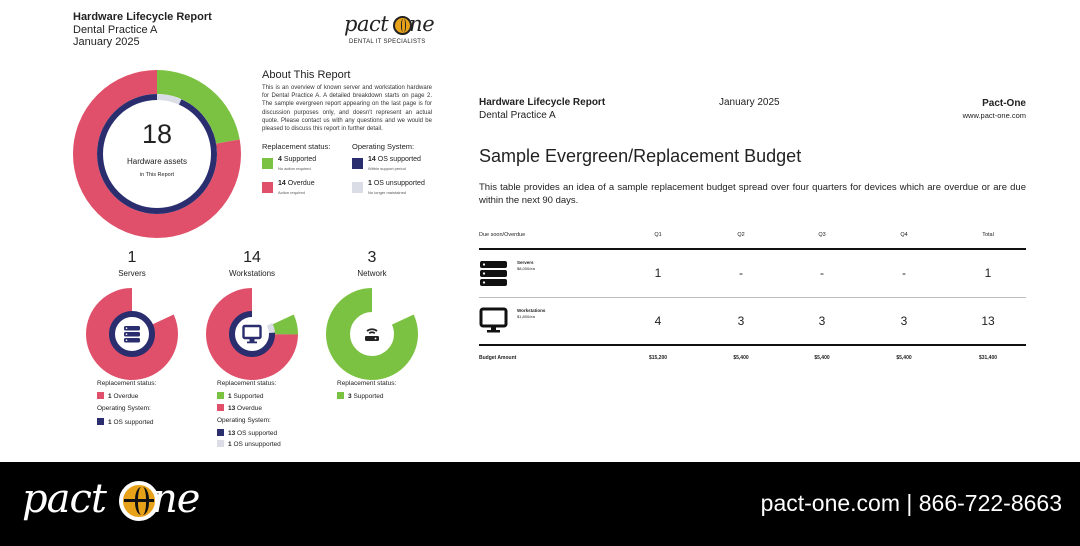 The height and width of the screenshot is (546, 1080). What do you see at coordinates (249, 444) in the screenshot?
I see `workstations-os-unsupported-item: 1 OS unsupported` at bounding box center [249, 444].